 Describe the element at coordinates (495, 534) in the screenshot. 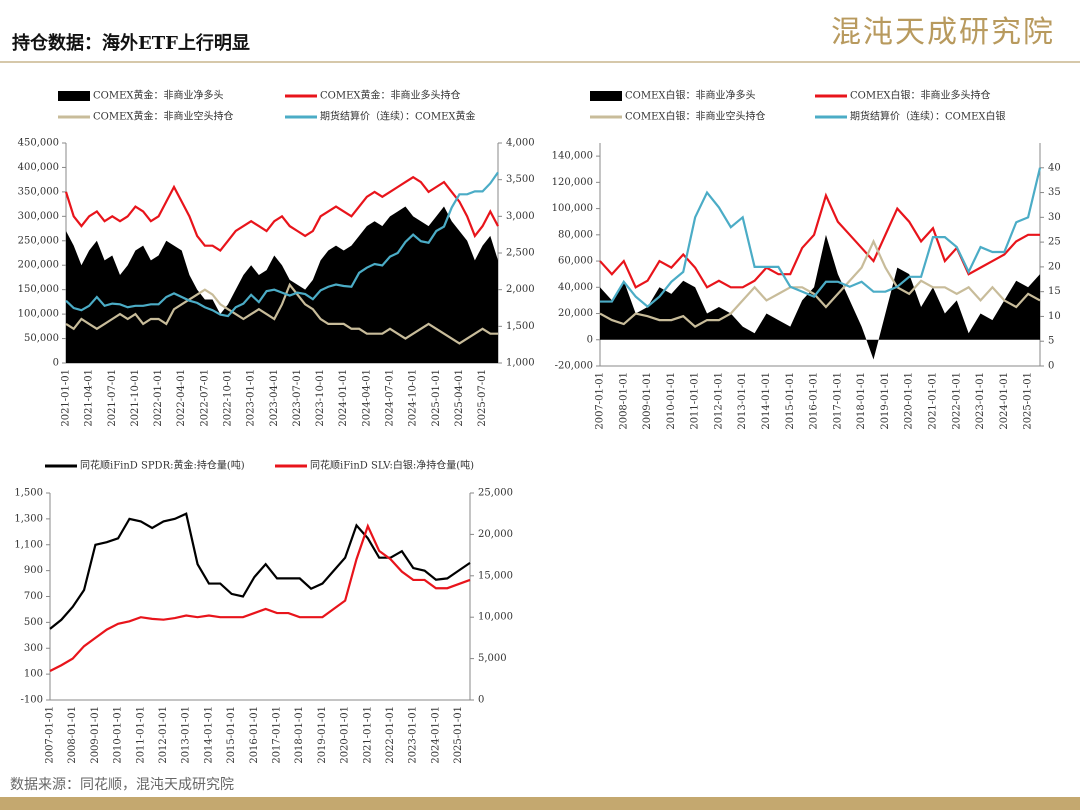

I see `y2-tick-label: 20,000` at that location.